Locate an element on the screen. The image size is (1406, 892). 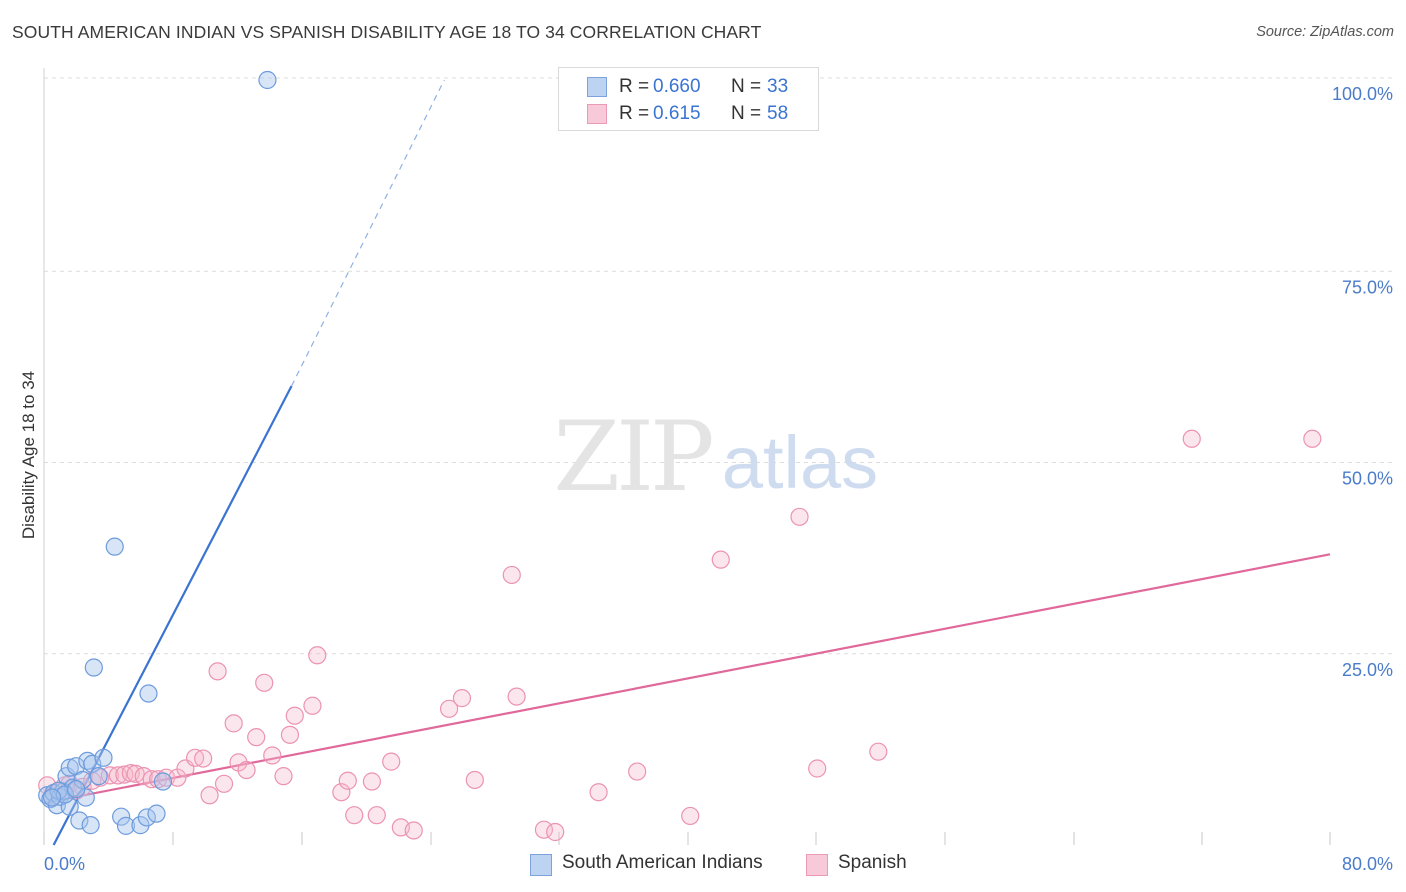
trend-line-south-american-indians is located at coordinates (172, 615).